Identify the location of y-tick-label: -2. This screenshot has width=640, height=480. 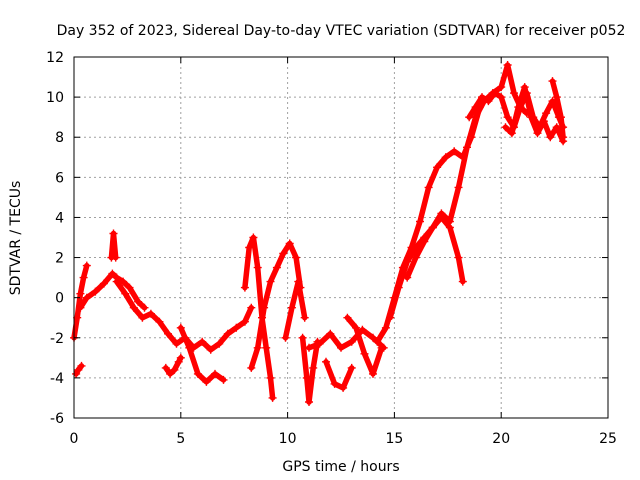
(57, 339).